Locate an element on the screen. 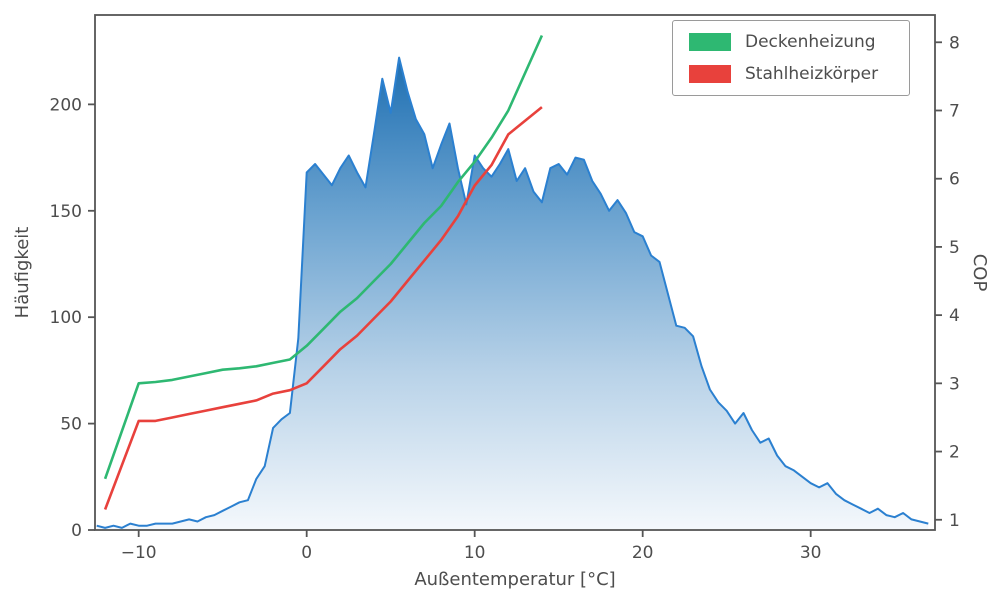 Image resolution: width=1000 pixels, height=600 pixels. legend-label-deckenheizung: Deckenheizung is located at coordinates (810, 42).